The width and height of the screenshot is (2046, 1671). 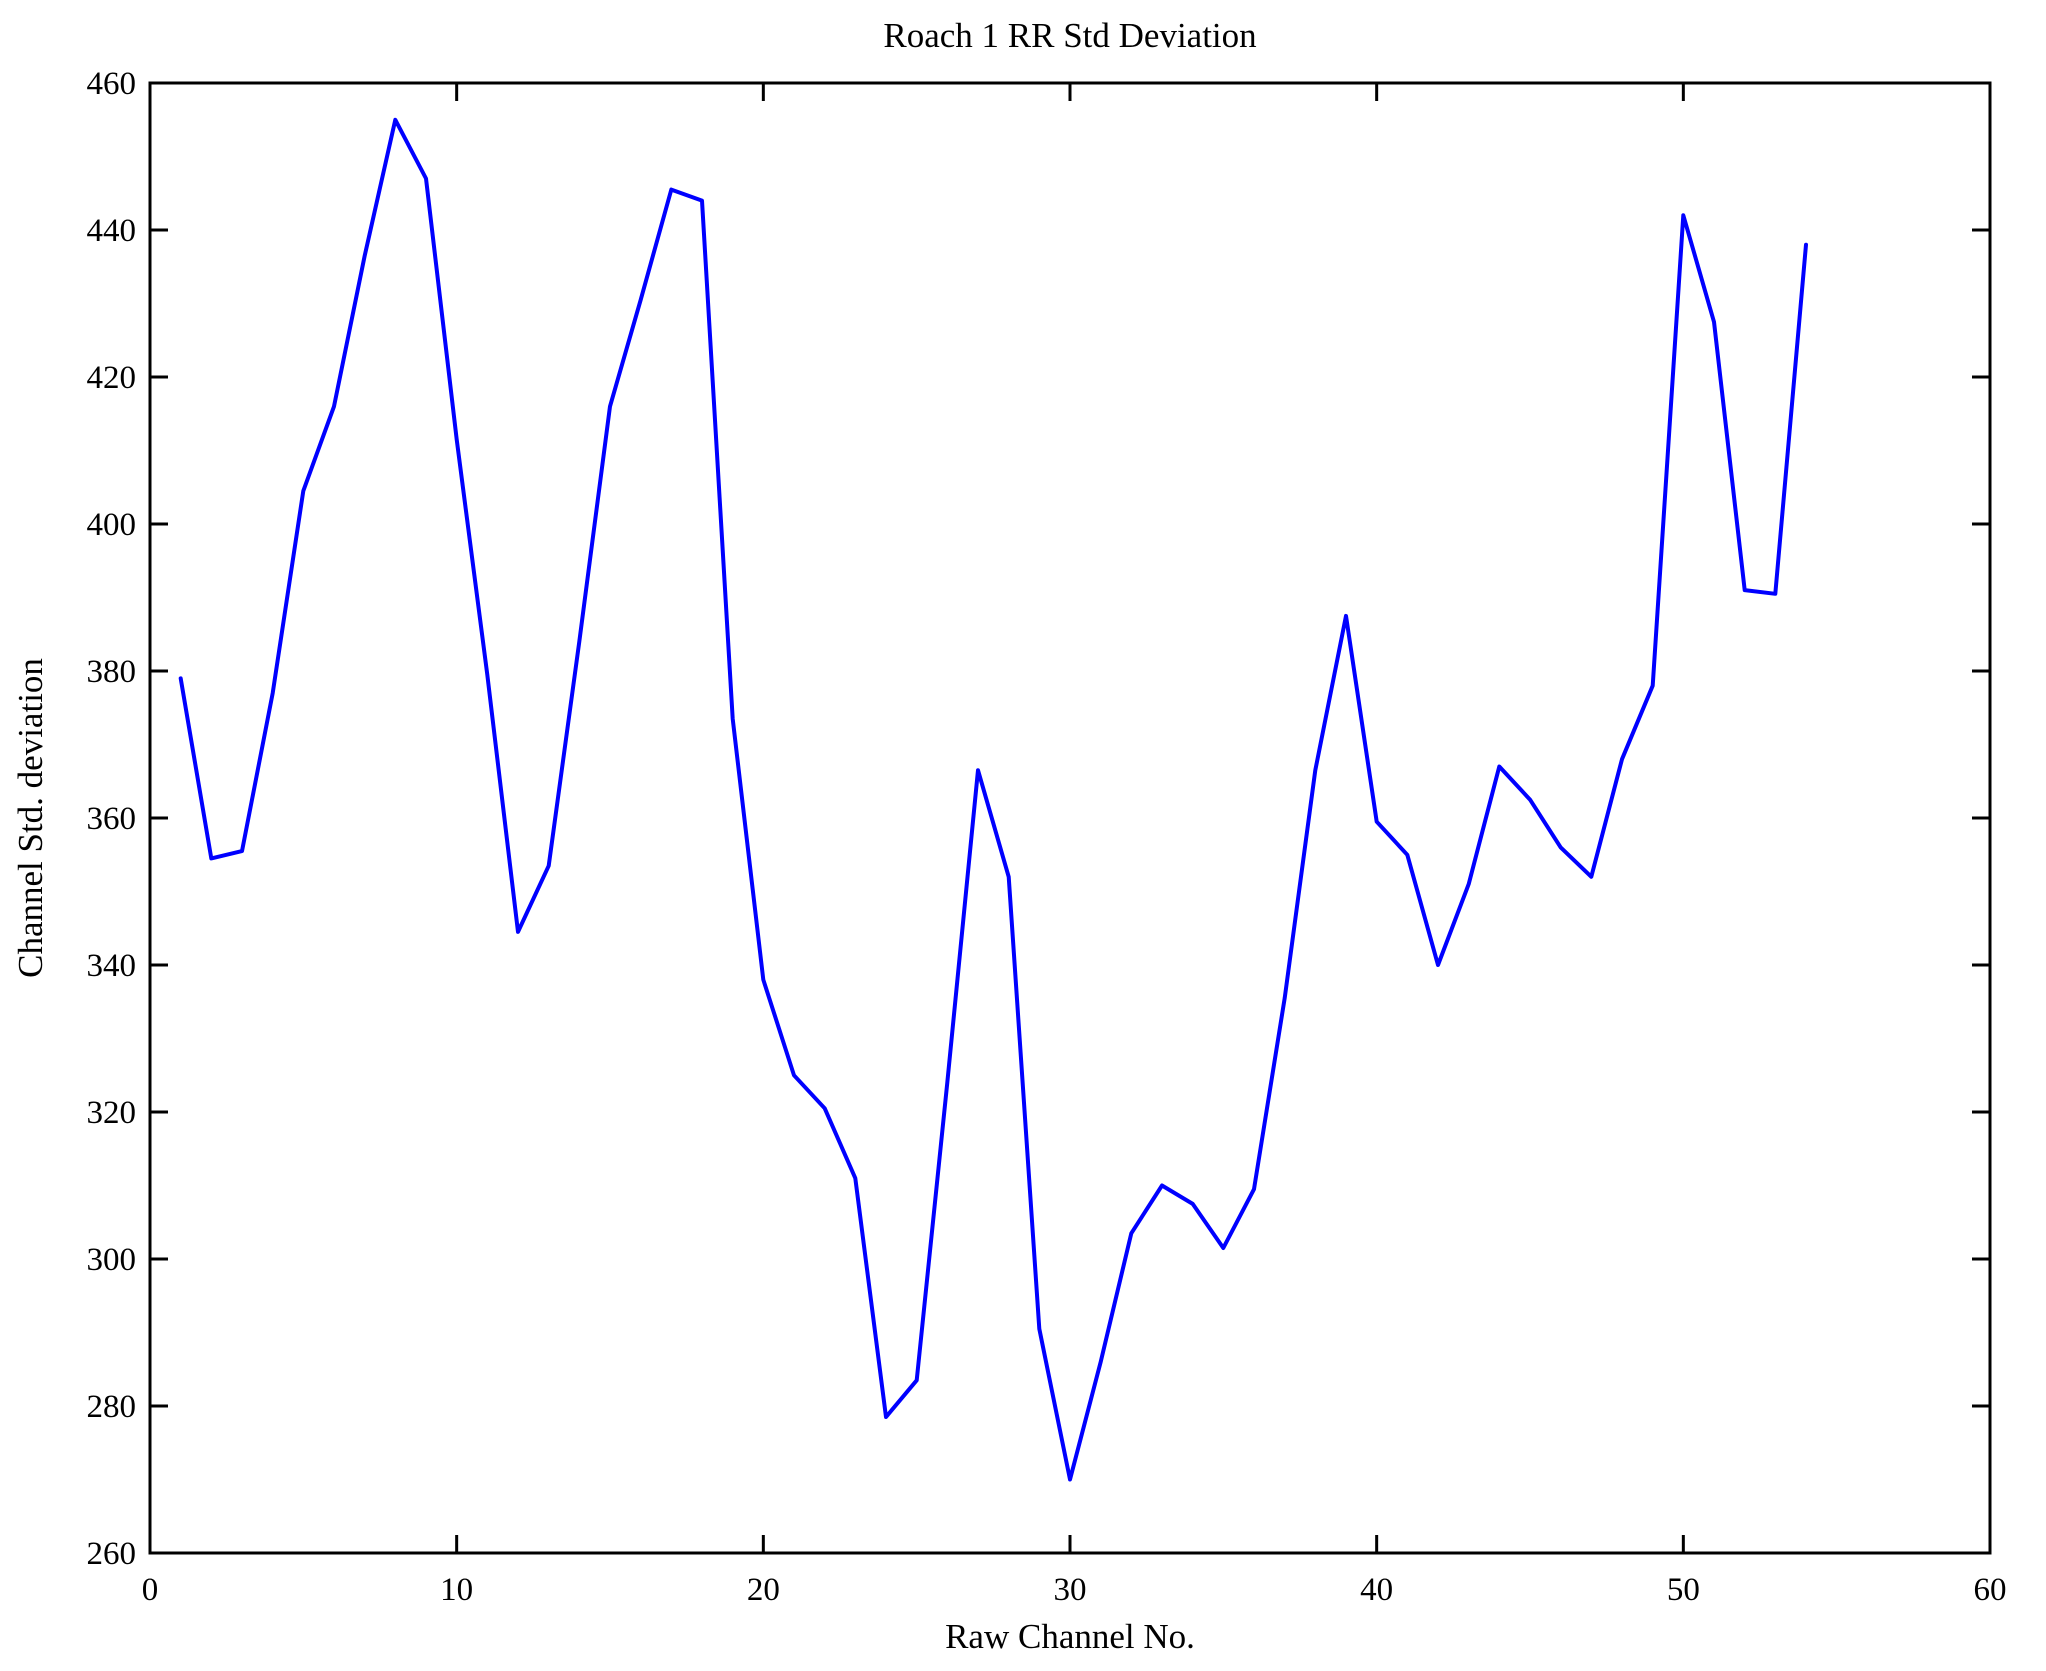 What do you see at coordinates (112, 1407) in the screenshot?
I see `y-tick-label: 280` at bounding box center [112, 1407].